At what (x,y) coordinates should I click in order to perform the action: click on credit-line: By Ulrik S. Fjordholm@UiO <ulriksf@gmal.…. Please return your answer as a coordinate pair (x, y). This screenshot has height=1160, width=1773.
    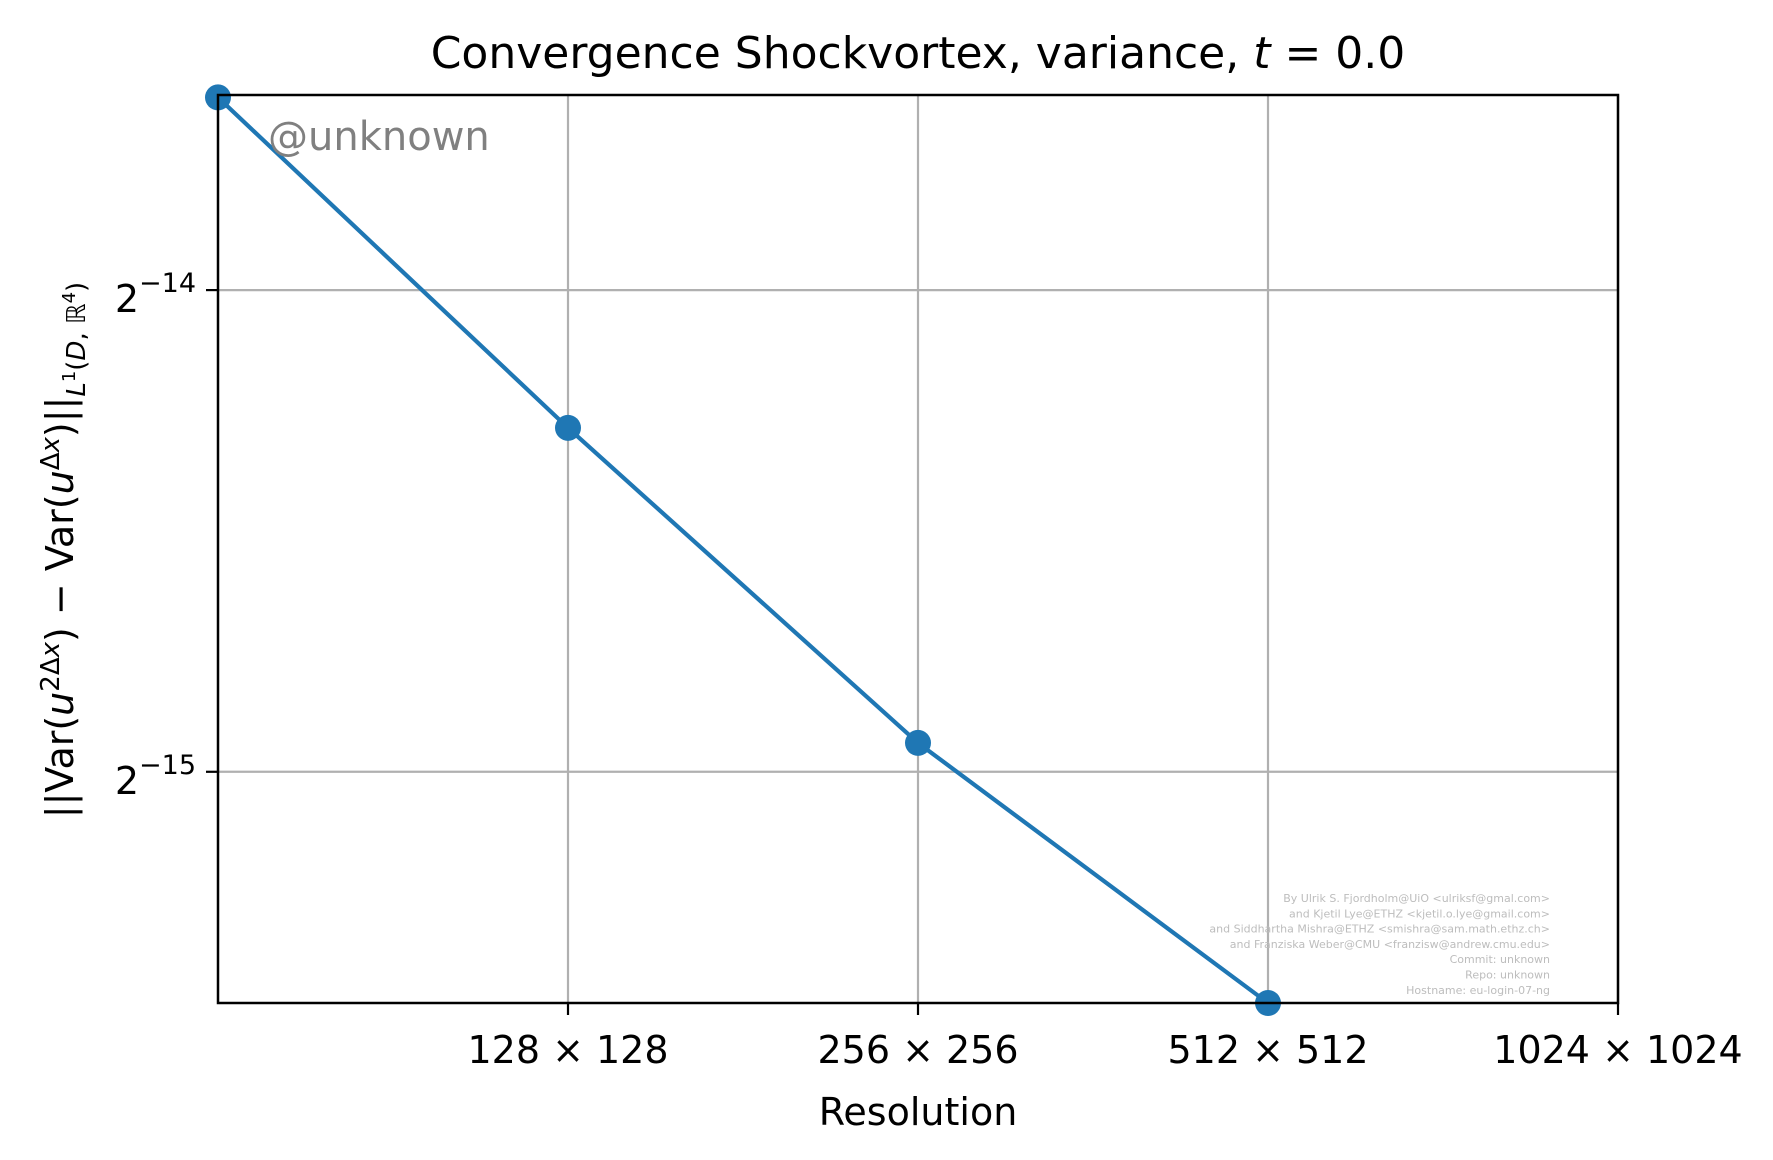
    Looking at the image, I should click on (1416, 898).